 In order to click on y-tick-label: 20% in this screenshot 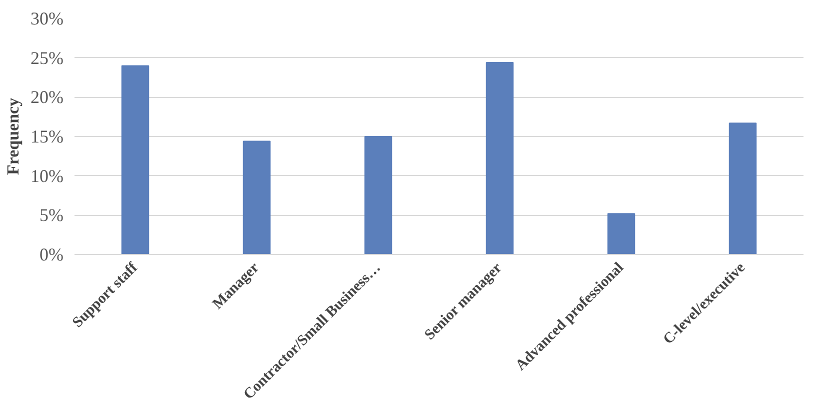, I will do `click(47, 97)`.